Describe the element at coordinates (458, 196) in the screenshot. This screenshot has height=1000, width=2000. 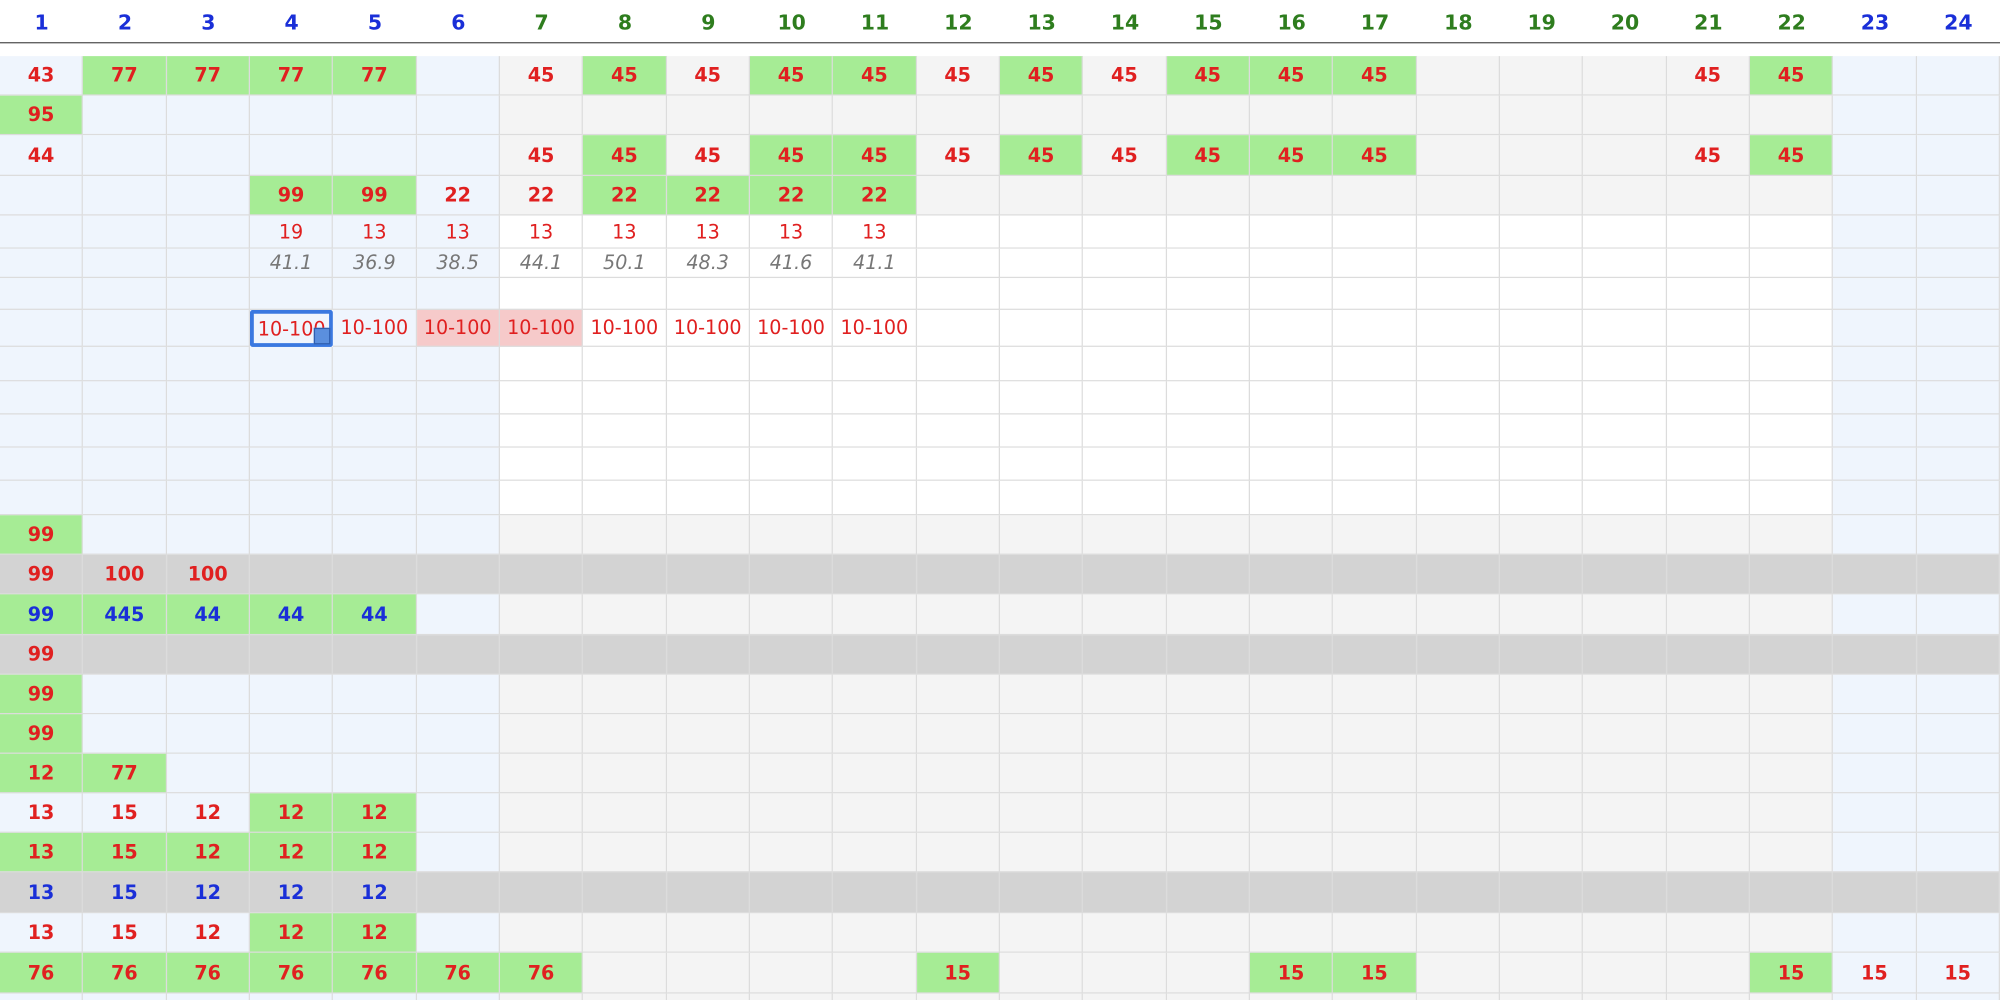
I see `cell: 22` at that location.